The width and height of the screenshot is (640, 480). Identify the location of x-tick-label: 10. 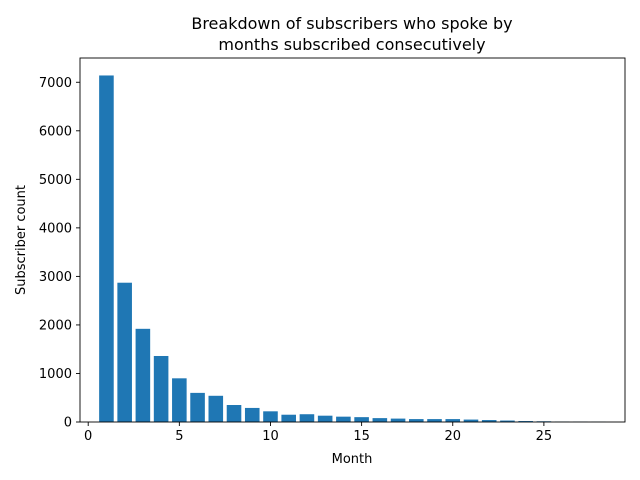
(270, 436).